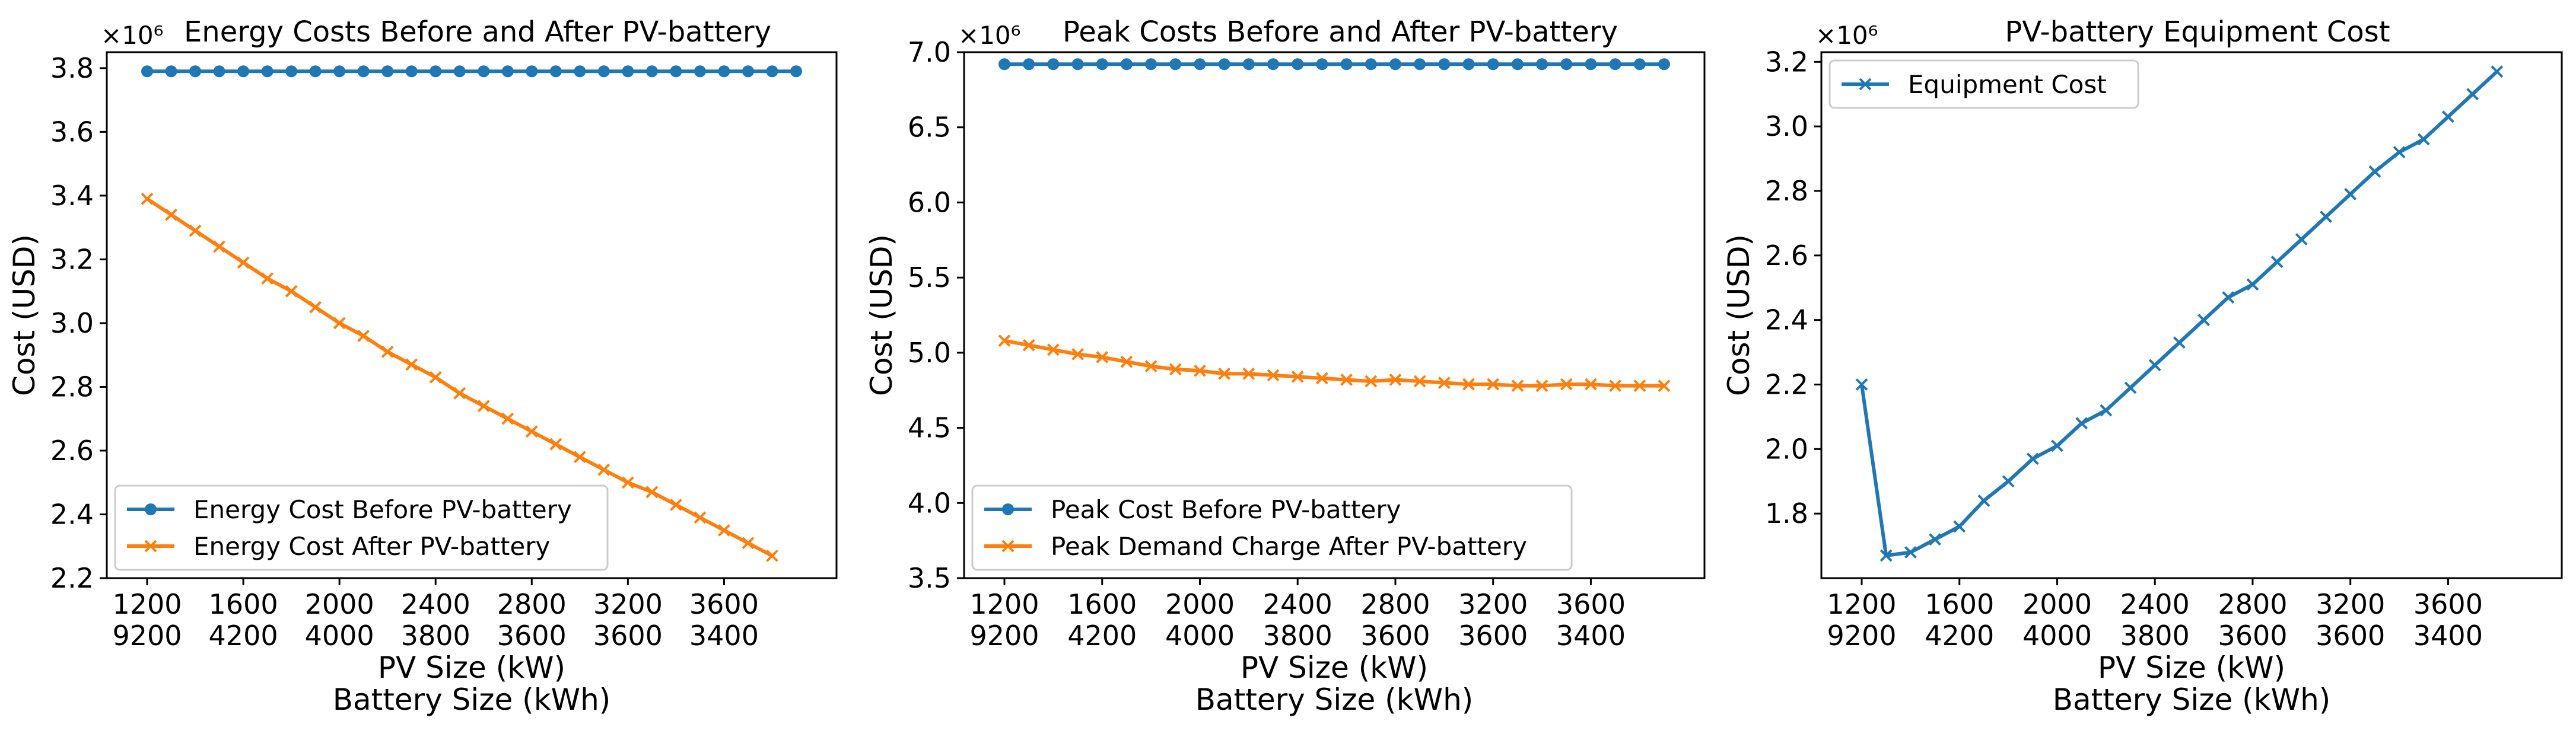 The width and height of the screenshot is (2576, 740). I want to click on y-tick-label: 3.6, so click(72, 132).